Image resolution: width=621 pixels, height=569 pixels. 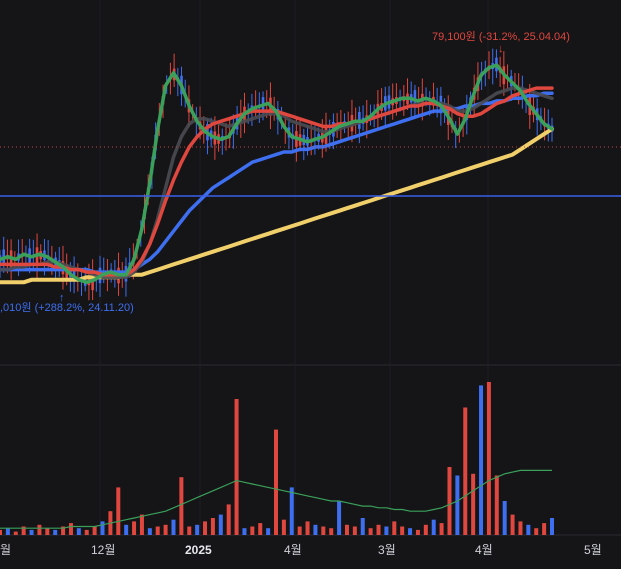 I want to click on x-tick-2: 2025, so click(x=198, y=550).